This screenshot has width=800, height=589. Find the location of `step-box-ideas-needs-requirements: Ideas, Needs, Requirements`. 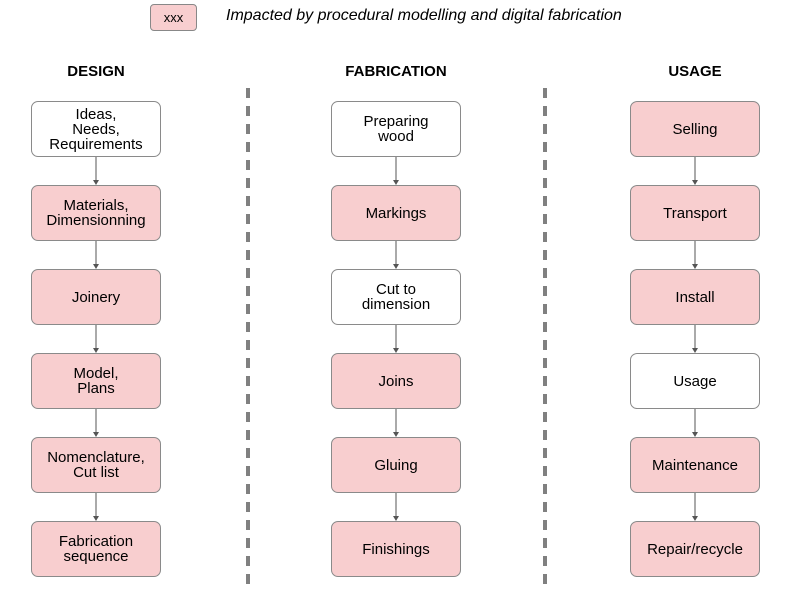

step-box-ideas-needs-requirements: Ideas, Needs, Requirements is located at coordinates (96, 129).